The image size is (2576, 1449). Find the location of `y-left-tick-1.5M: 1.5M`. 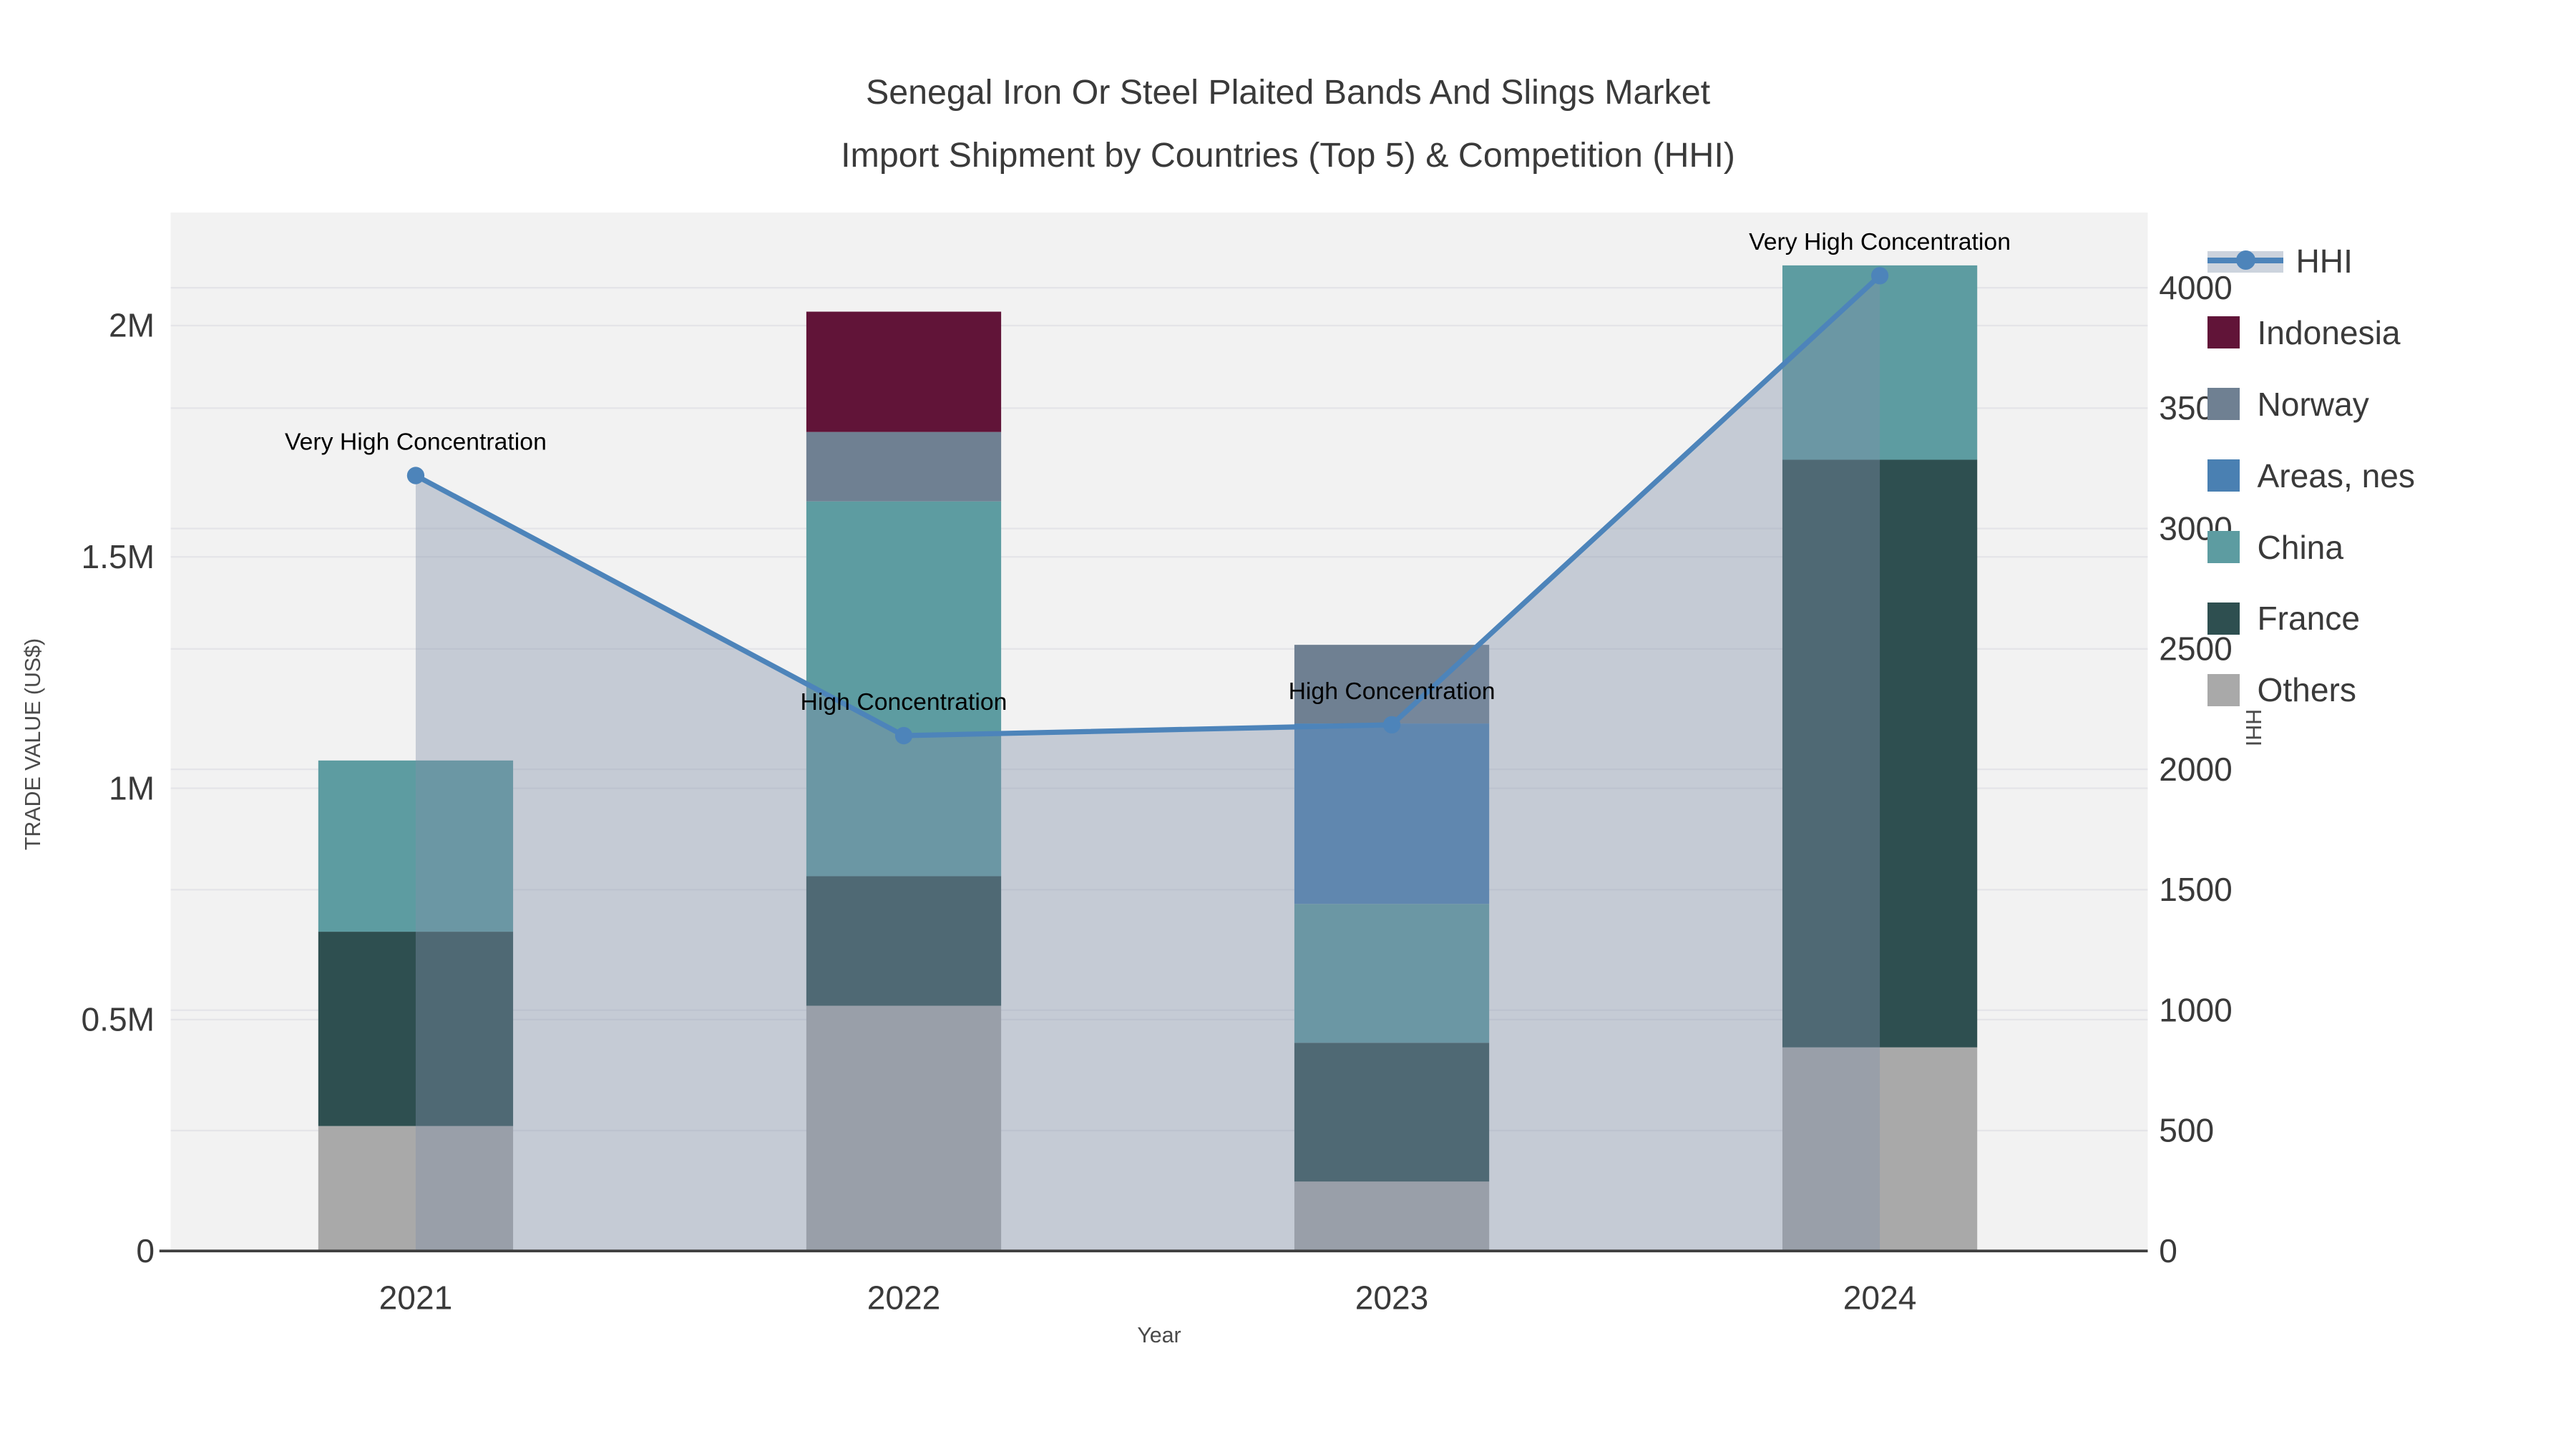

y-left-tick-1.5M: 1.5M is located at coordinates (118, 556).